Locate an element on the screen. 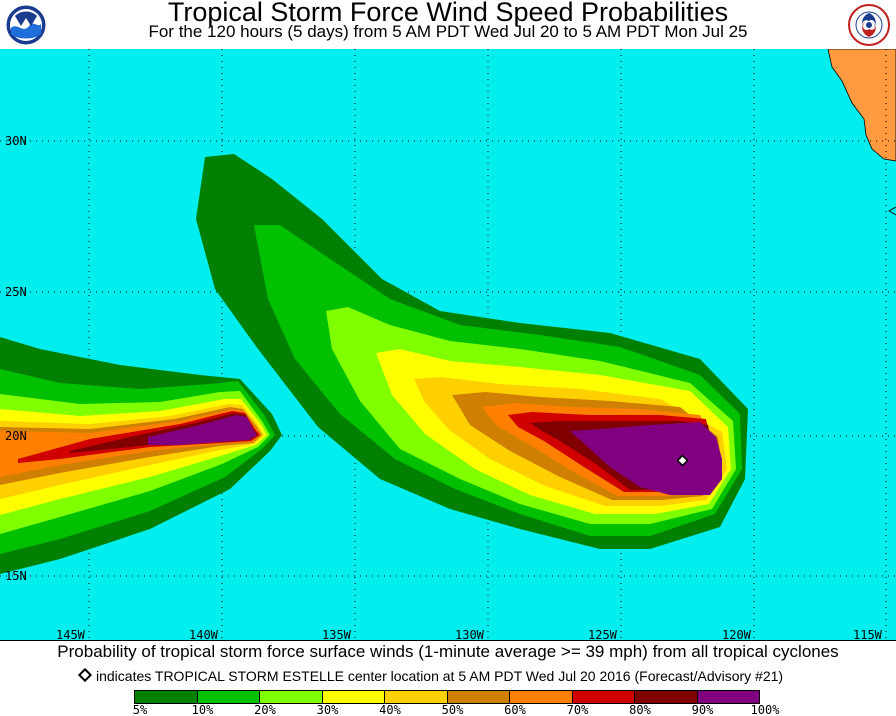 The height and width of the screenshot is (716, 896). lon-label-120w: 120W is located at coordinates (736, 635).